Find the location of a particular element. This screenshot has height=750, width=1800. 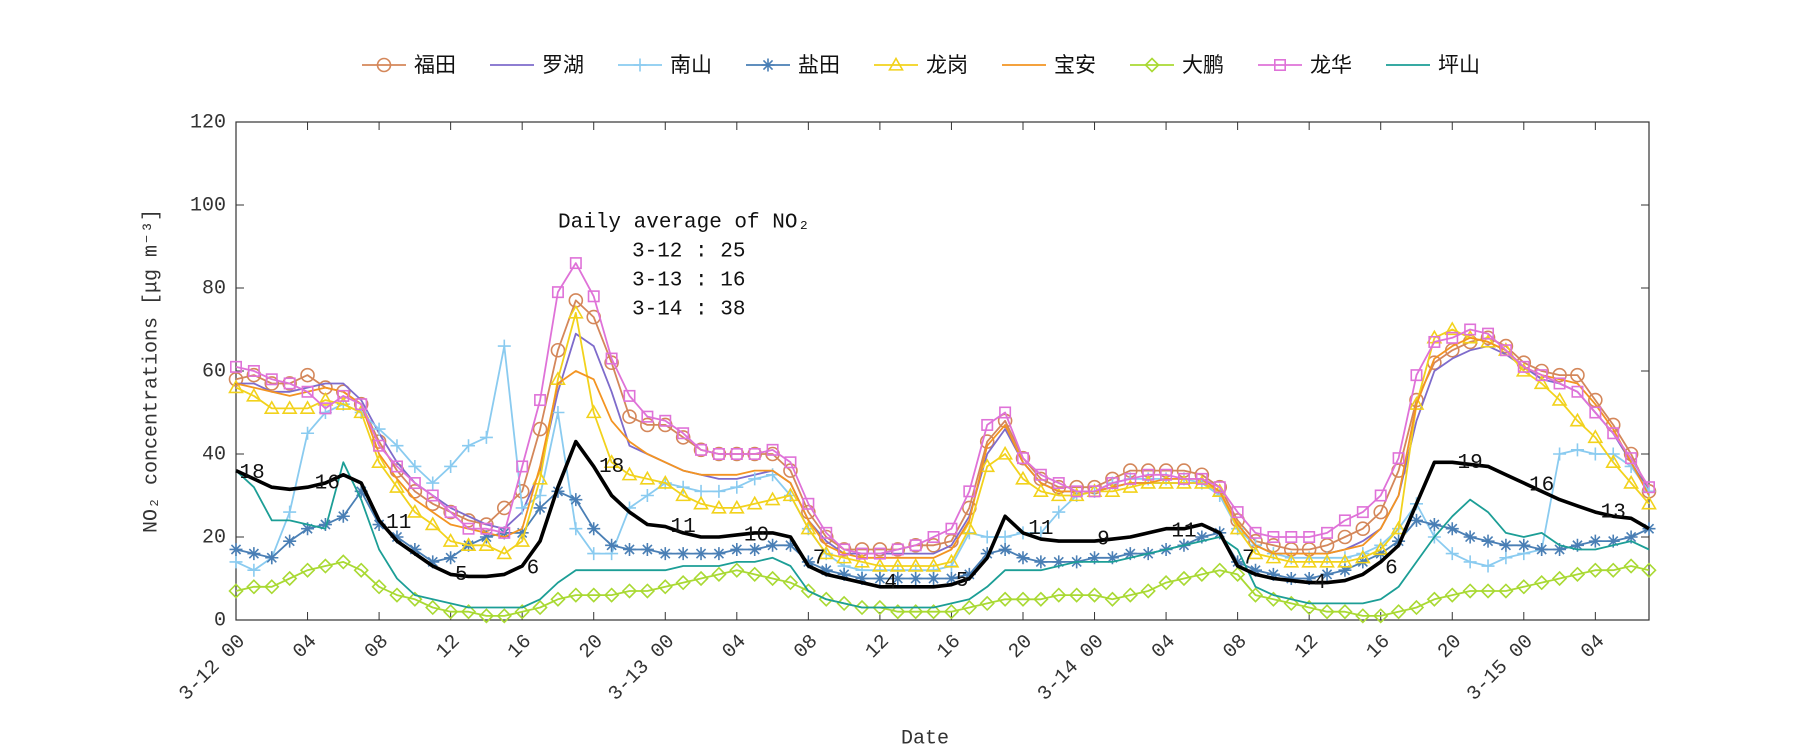

annotation: 9 is located at coordinates (1103, 540).